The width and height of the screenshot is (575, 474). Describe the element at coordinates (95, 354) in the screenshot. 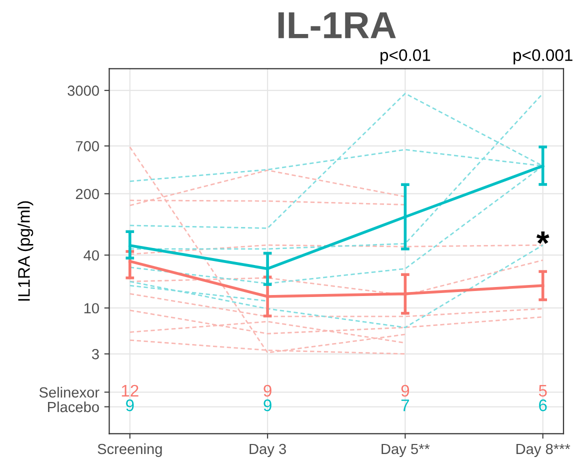

I see `y-tick-label: 3` at that location.